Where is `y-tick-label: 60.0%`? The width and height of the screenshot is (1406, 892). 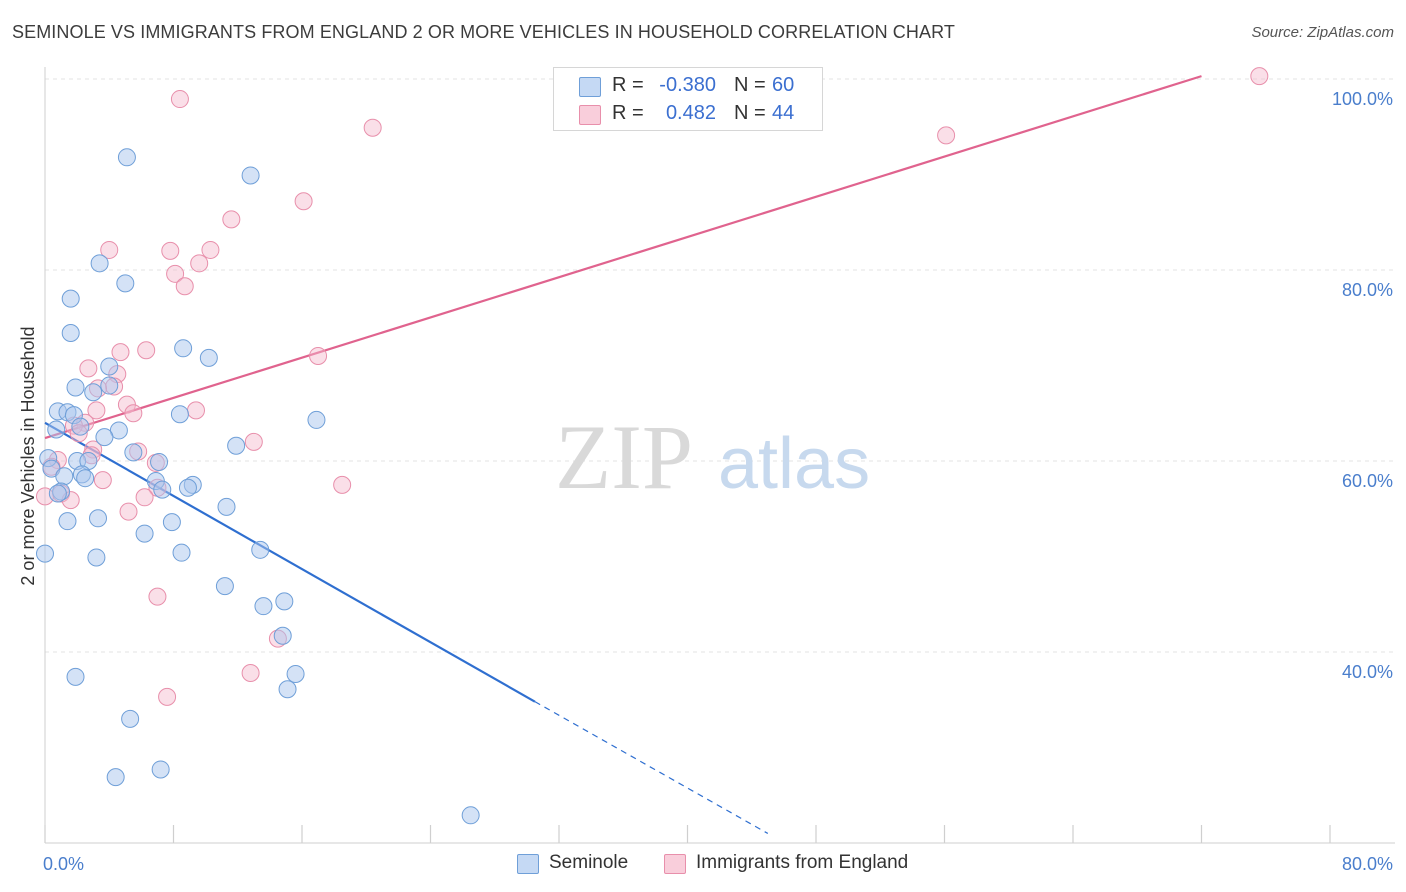
y-tick-label: 60.0% is located at coordinates (1367, 481).